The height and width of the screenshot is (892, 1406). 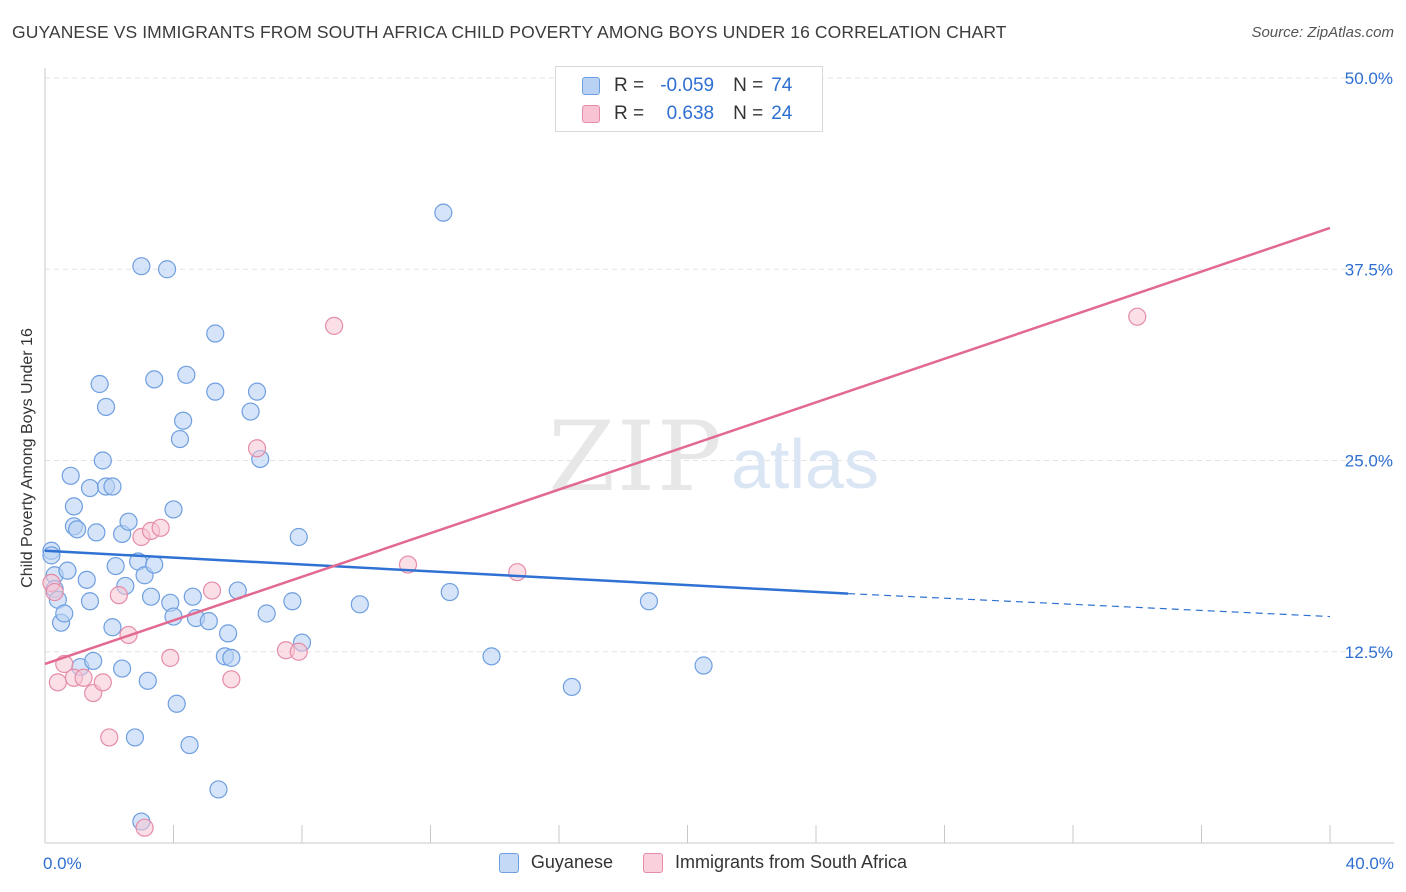 I want to click on watermark-zip: ZIP, so click(x=635, y=457).